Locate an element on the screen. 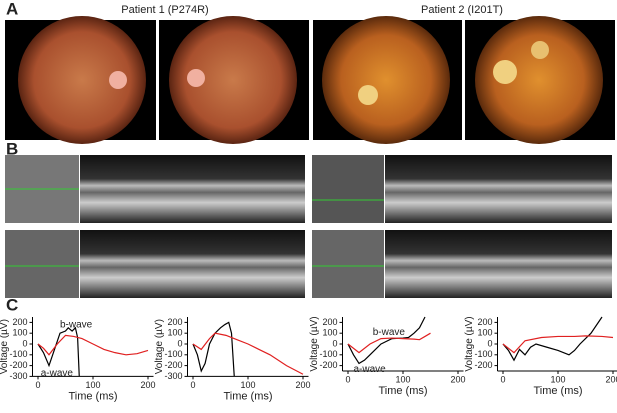  panel-label: C is located at coordinates (12, 304).